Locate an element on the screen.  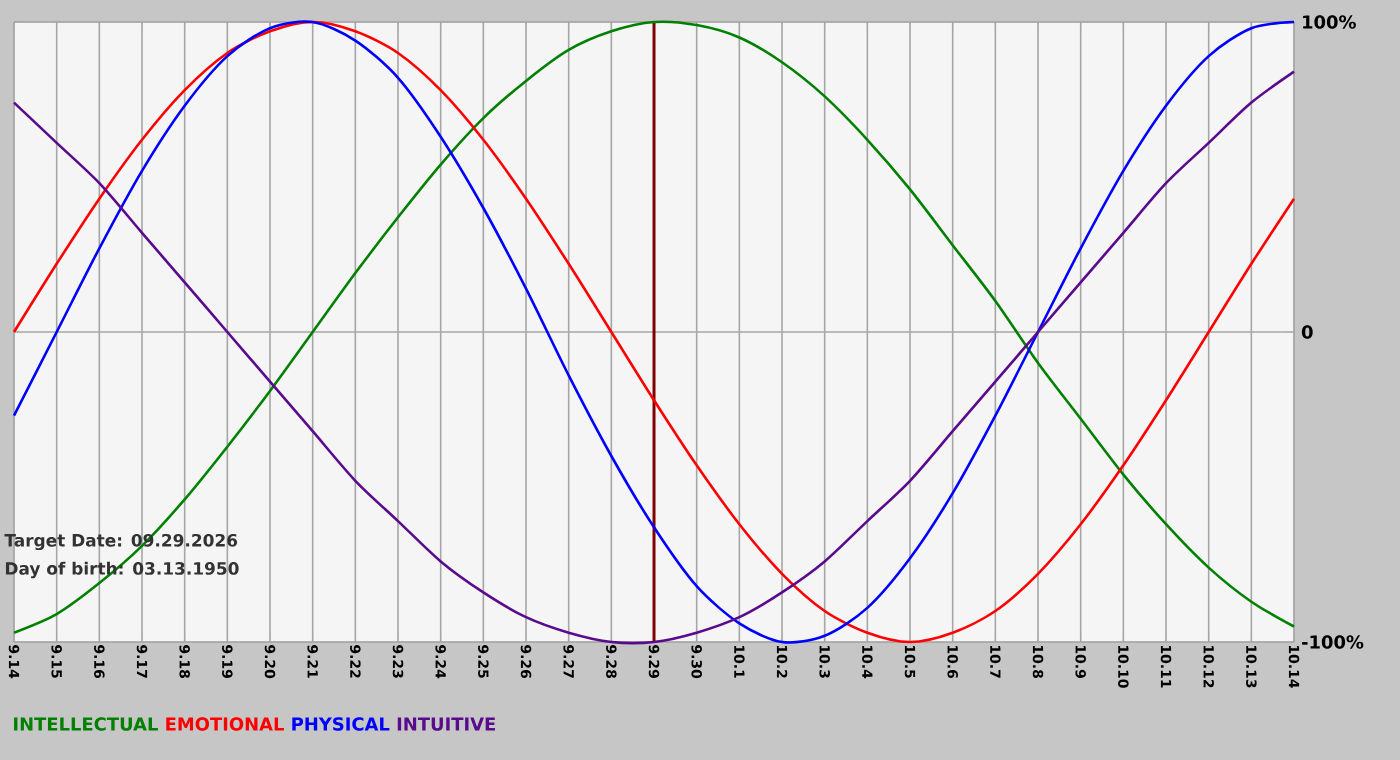
text: PHYSICAL is located at coordinates (341, 724).